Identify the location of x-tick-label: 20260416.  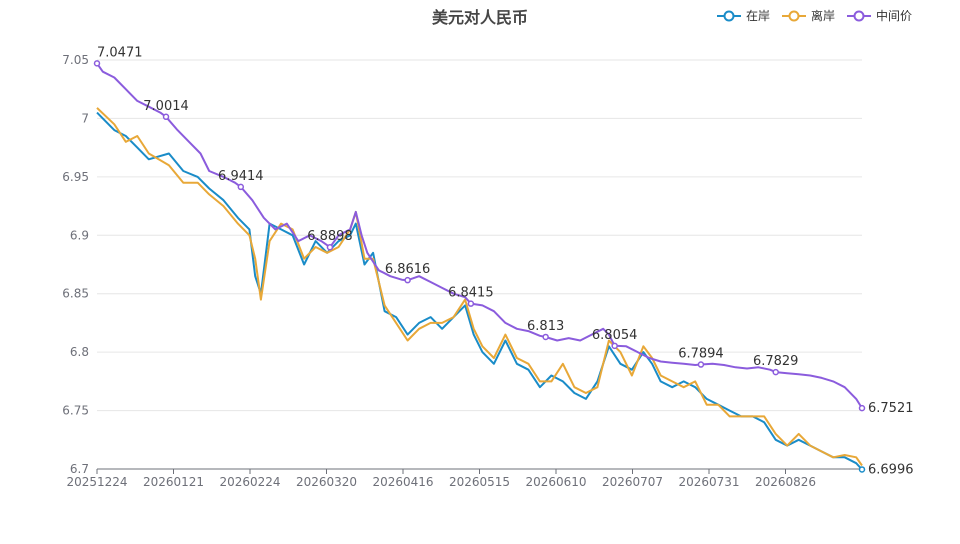
(402, 482).